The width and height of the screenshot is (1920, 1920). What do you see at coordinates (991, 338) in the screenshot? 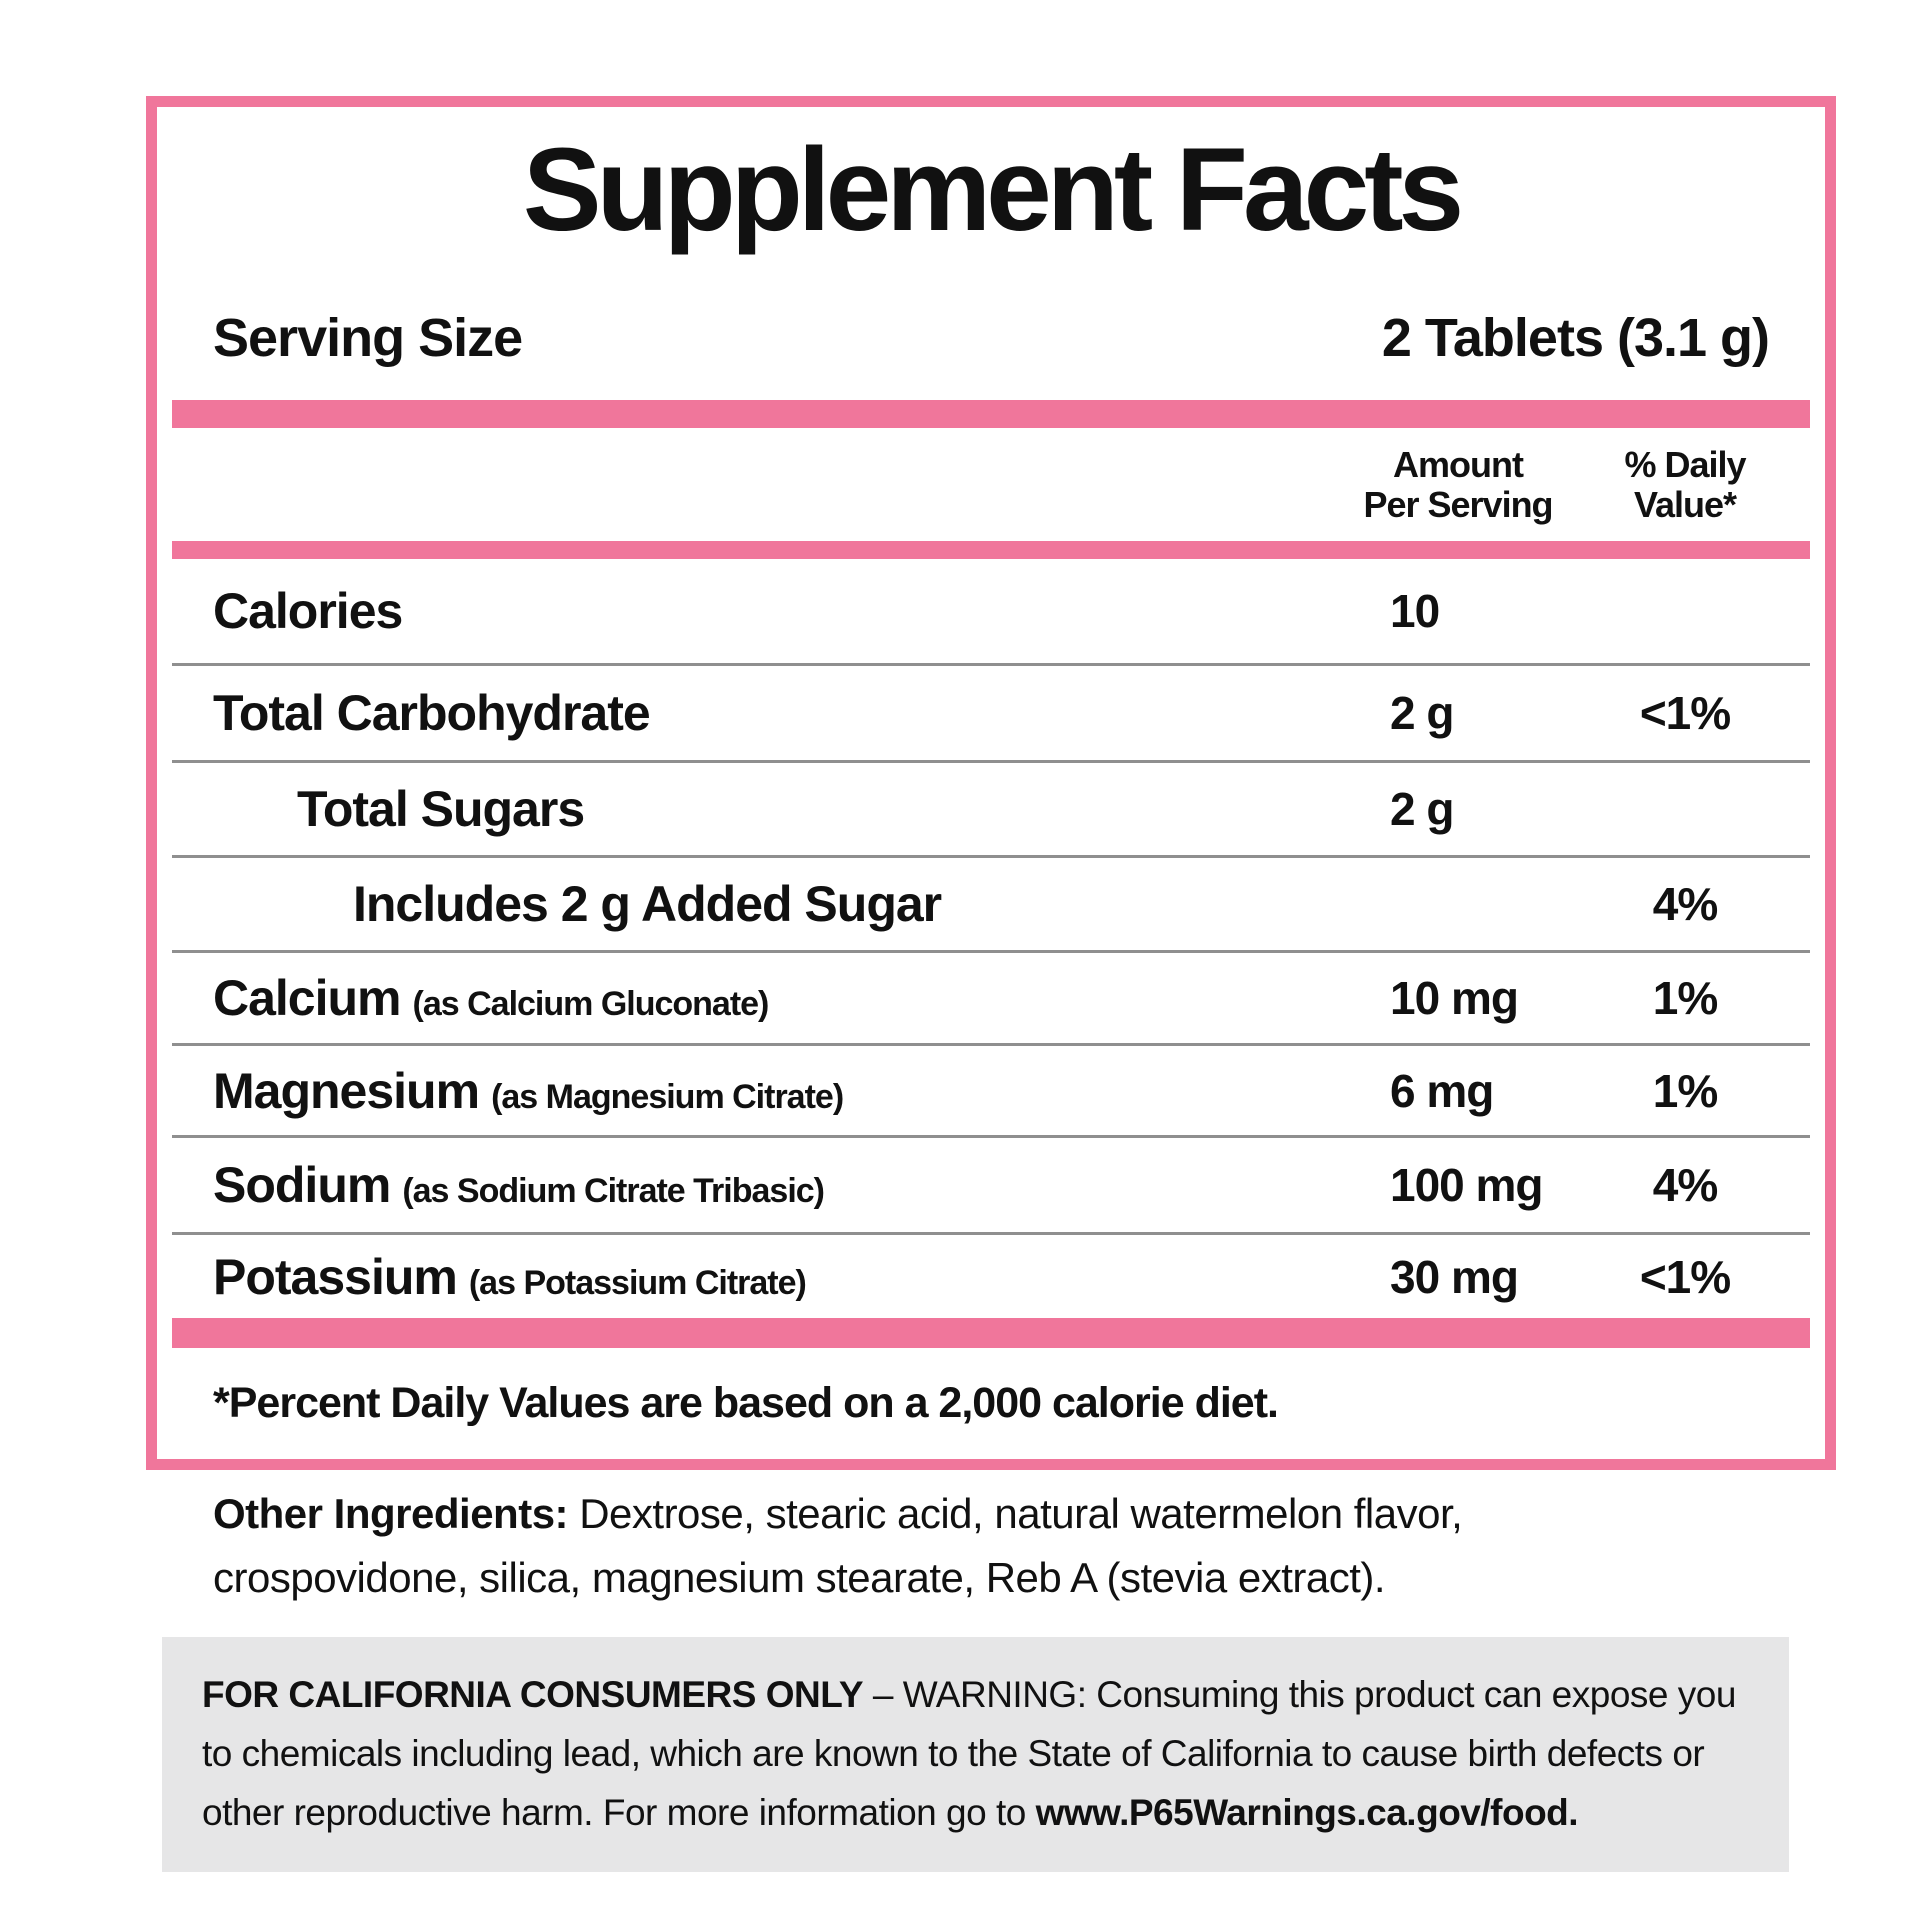
I see `serving-size-row: Serving Size 2 Tablets (3.1 g)` at bounding box center [991, 338].